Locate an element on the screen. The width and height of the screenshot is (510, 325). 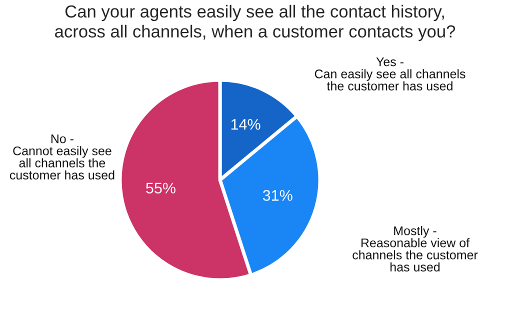
data-label: 31% is located at coordinates (277, 195).